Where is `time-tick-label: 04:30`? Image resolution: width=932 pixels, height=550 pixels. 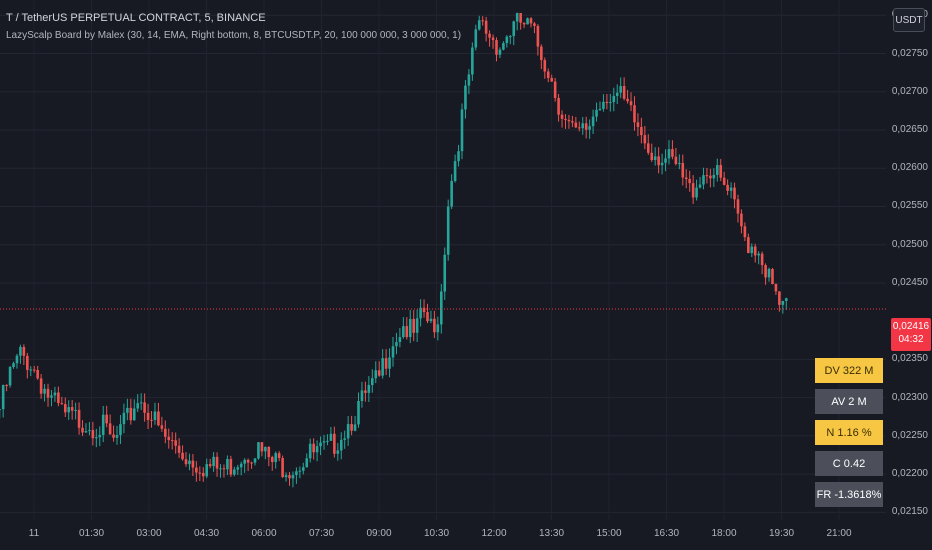 time-tick-label: 04:30 is located at coordinates (206, 533).